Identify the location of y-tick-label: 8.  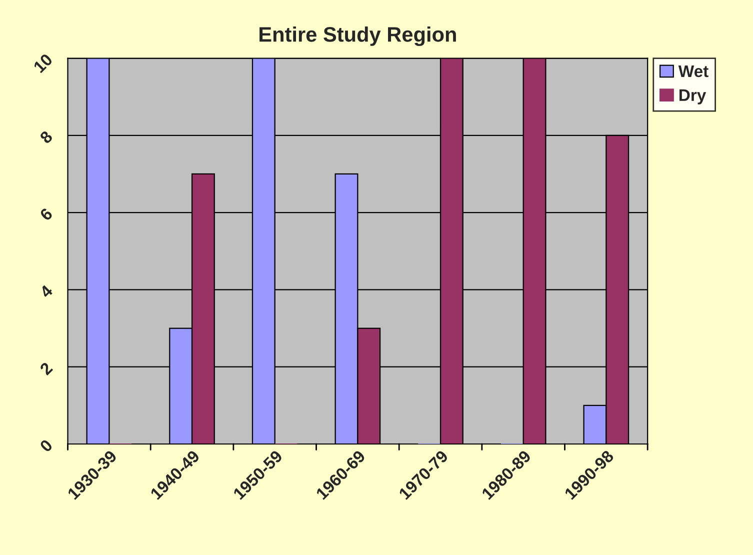
(46, 137).